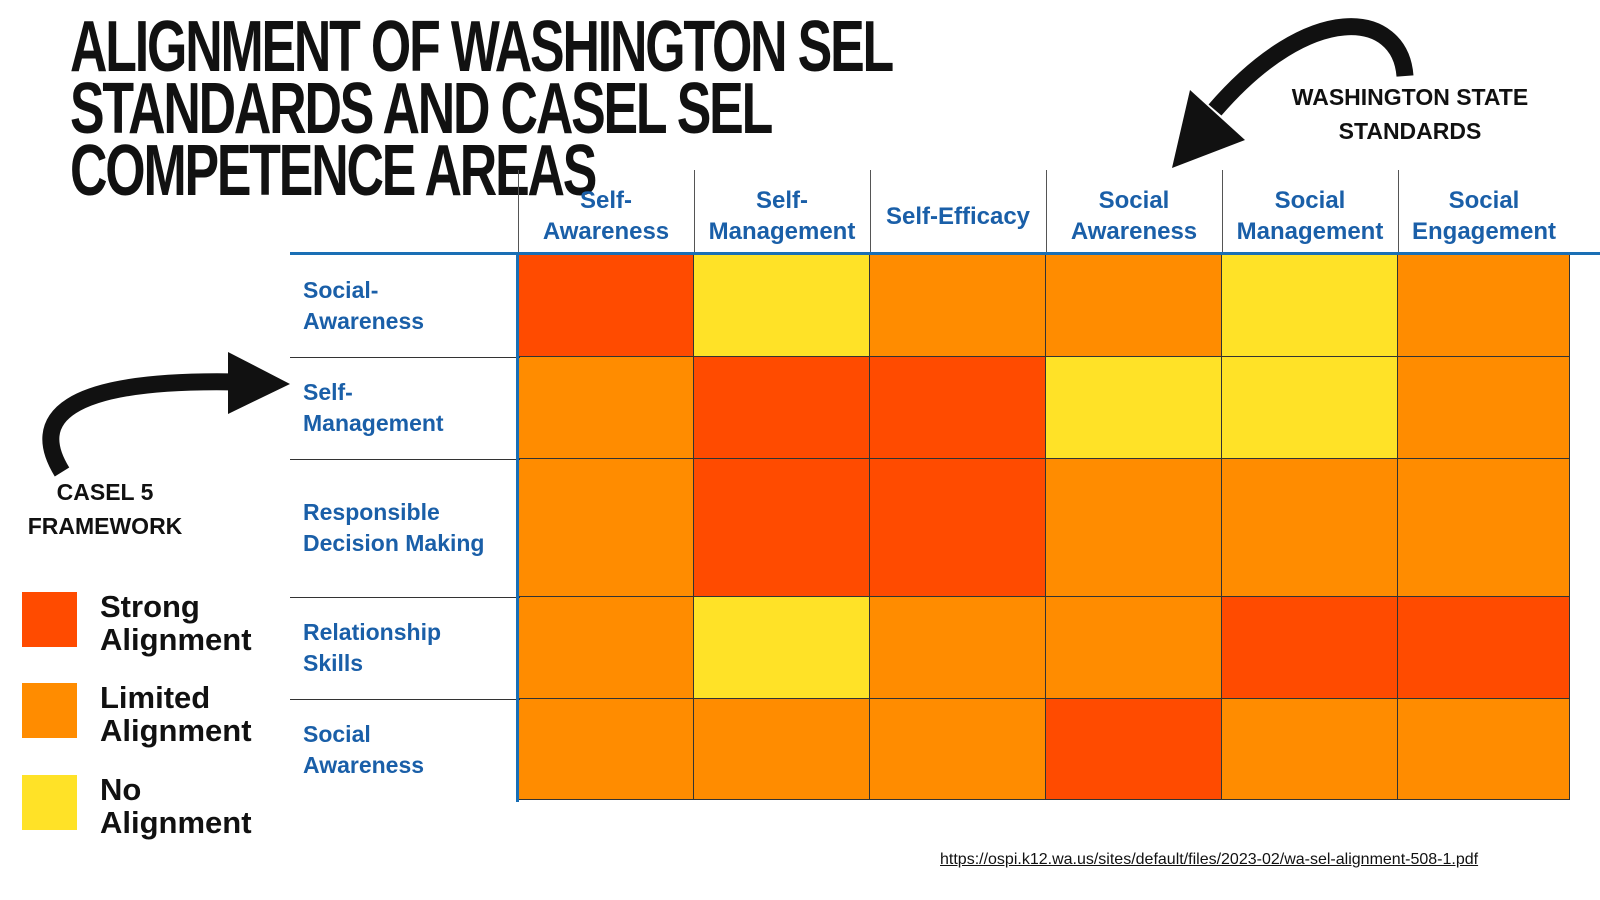 This screenshot has width=1600, height=900. I want to click on row-header: Relationship Skills, so click(372, 648).